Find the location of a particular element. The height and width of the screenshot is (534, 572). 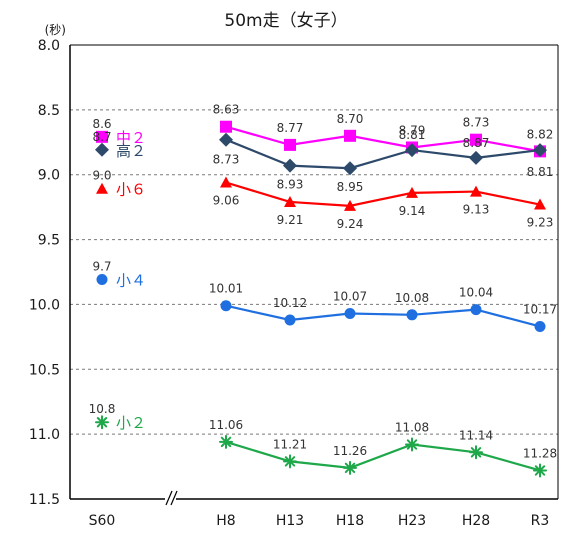

baseline-layer: 8.6 中２ 8.7 高２ 9.0 小６ 9.7 小４ 10.8小２ is located at coordinates (117, 274).